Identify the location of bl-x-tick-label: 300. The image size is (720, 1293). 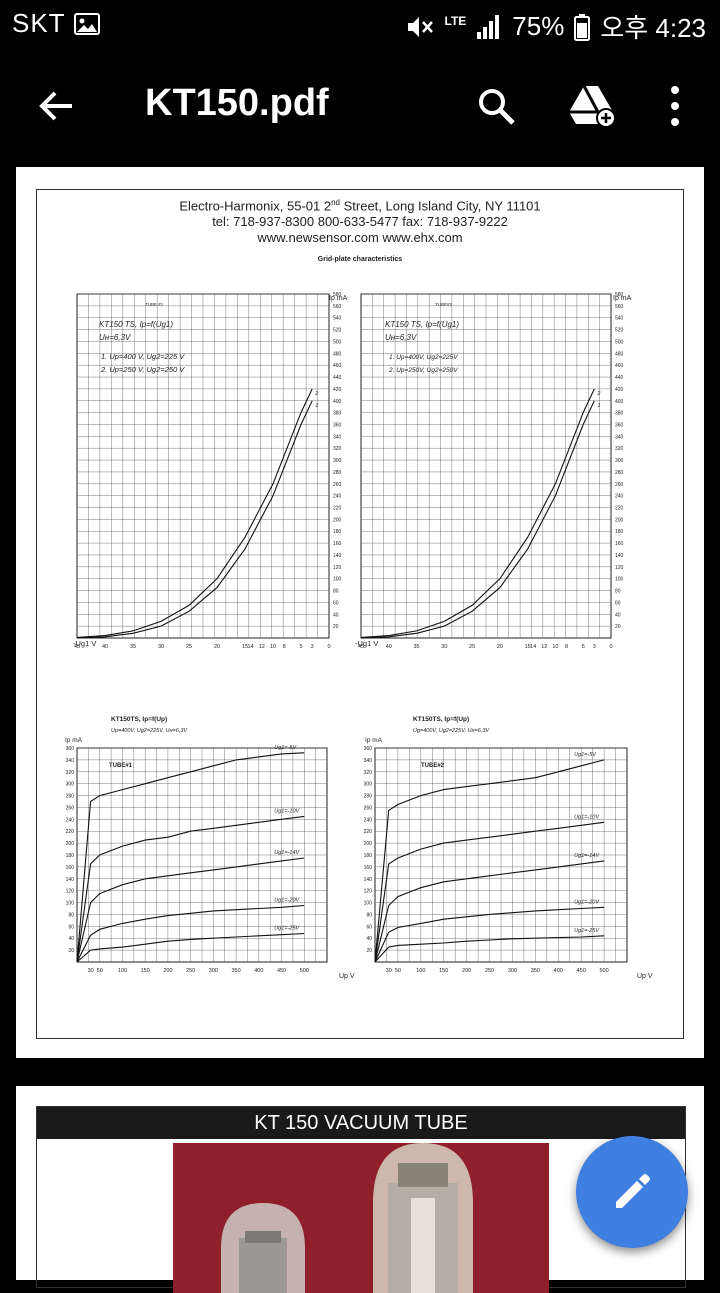
(213, 971).